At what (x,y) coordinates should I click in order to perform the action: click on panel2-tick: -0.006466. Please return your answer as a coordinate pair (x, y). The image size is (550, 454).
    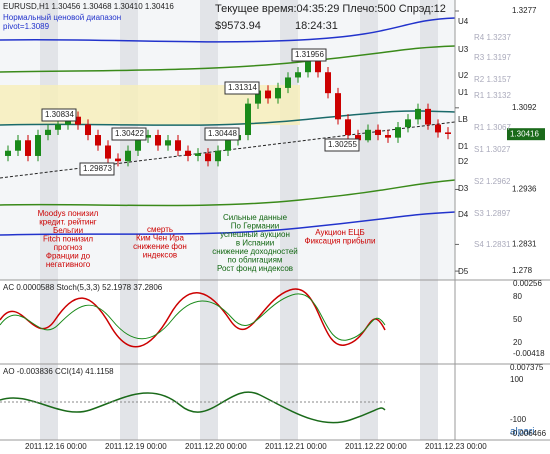
    Looking at the image, I should click on (528, 433).